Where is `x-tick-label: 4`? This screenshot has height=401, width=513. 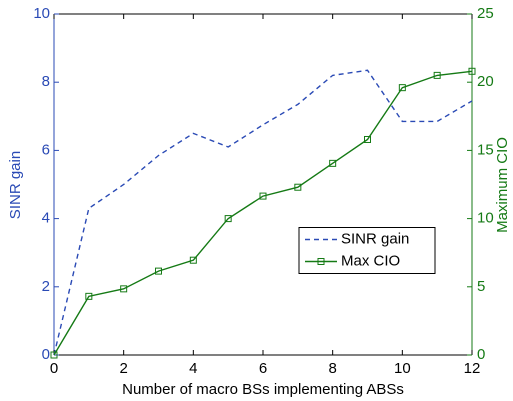
x-tick-label: 4 is located at coordinates (193, 368).